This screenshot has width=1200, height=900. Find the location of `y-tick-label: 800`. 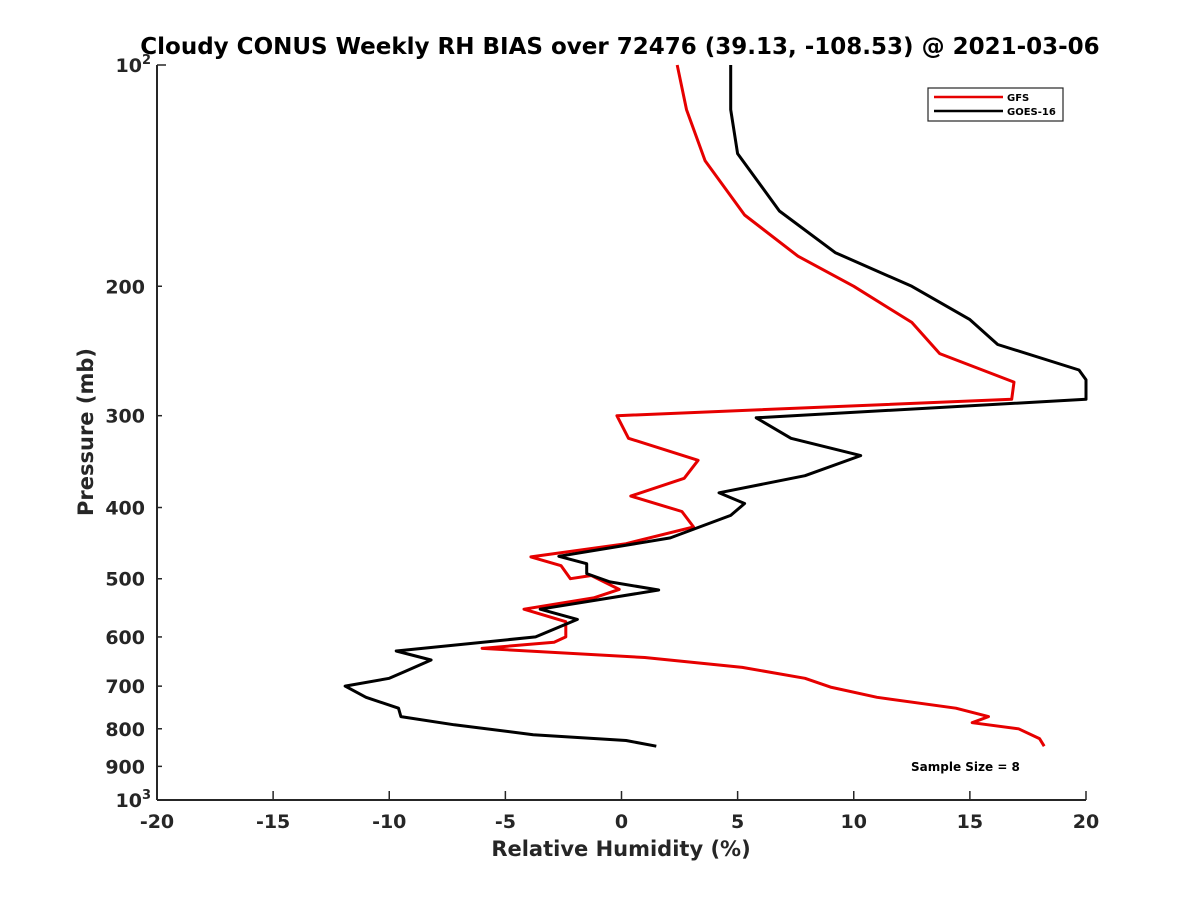

y-tick-label: 800 is located at coordinates (125, 730).